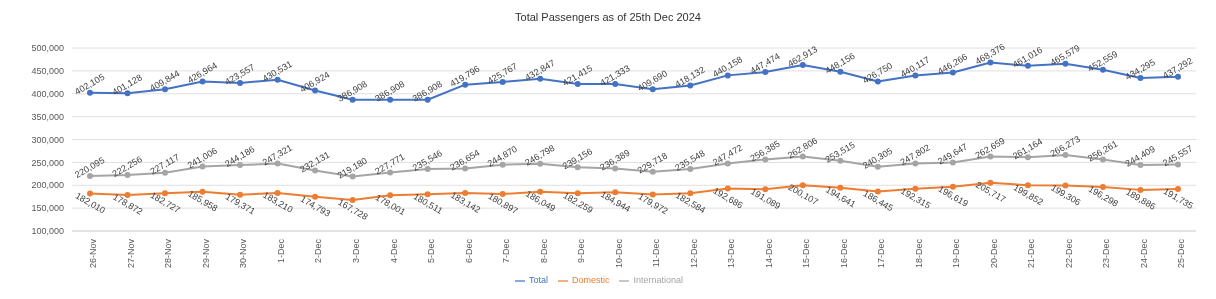 This screenshot has width=1216, height=299. What do you see at coordinates (1181, 253) in the screenshot?
I see `x-tick-label: 25-Dec` at bounding box center [1181, 253].